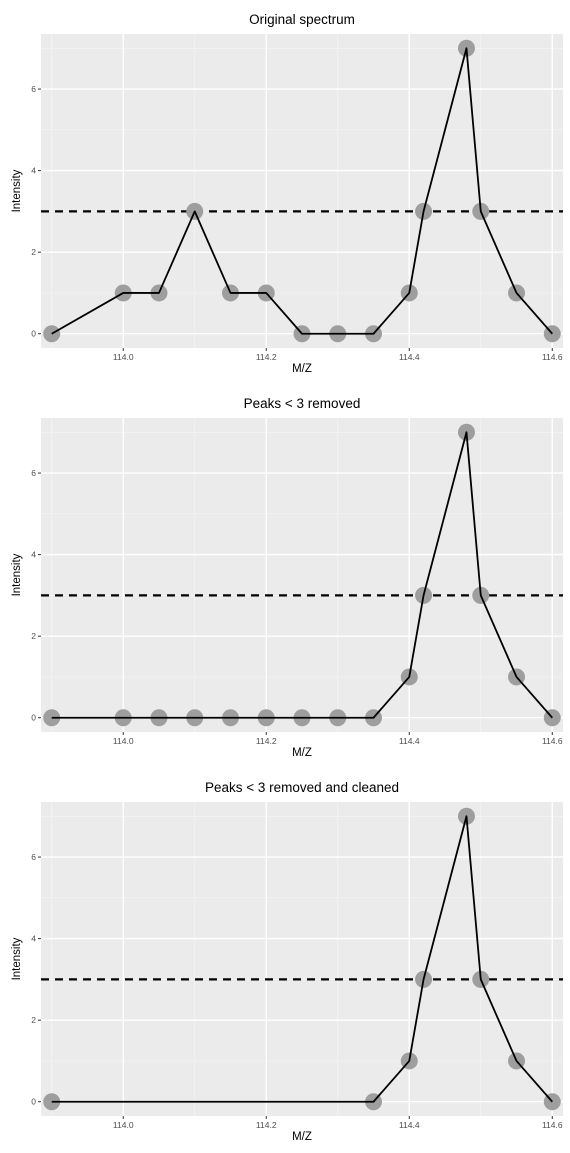  Describe the element at coordinates (302, 787) in the screenshot. I see `chart-title: Peaks < 3 removed and cleaned` at that location.